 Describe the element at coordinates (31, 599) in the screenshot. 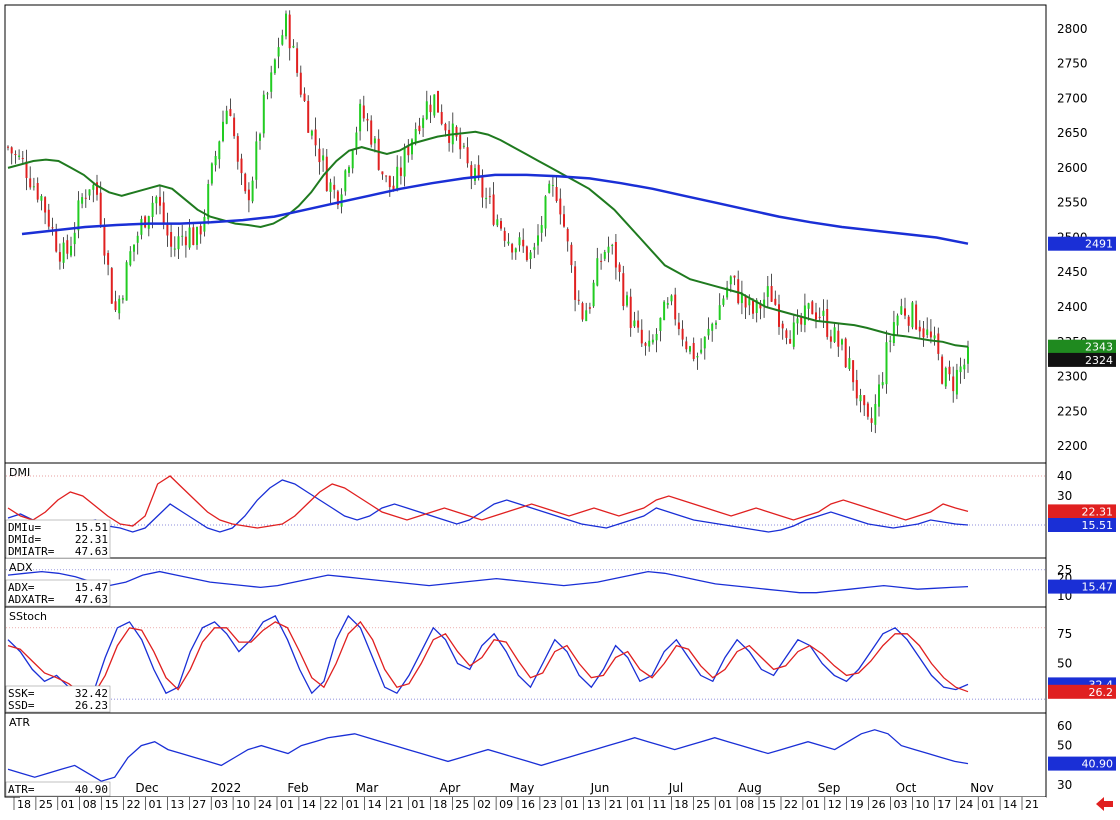

I see `adx-readout-label: ADXATR=` at that location.